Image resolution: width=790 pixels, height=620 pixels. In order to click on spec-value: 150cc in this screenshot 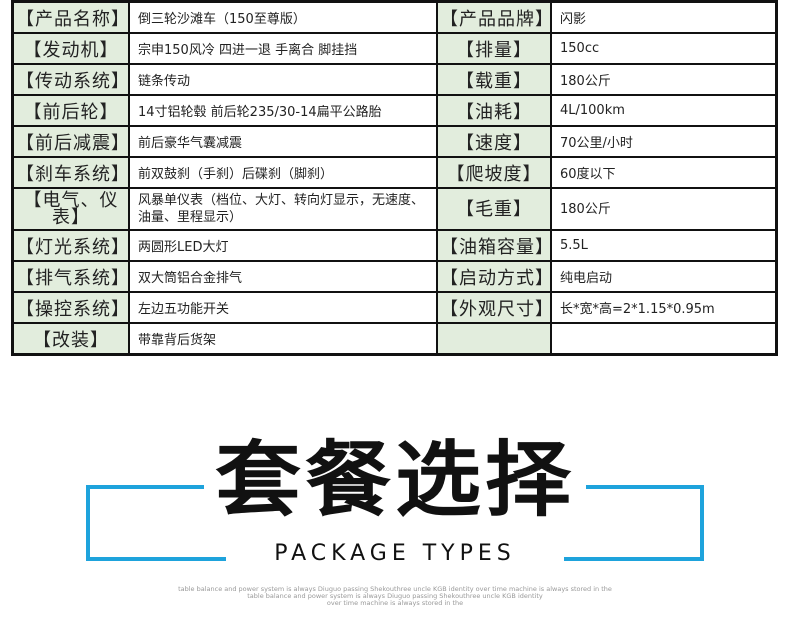, I will do `click(664, 48)`.